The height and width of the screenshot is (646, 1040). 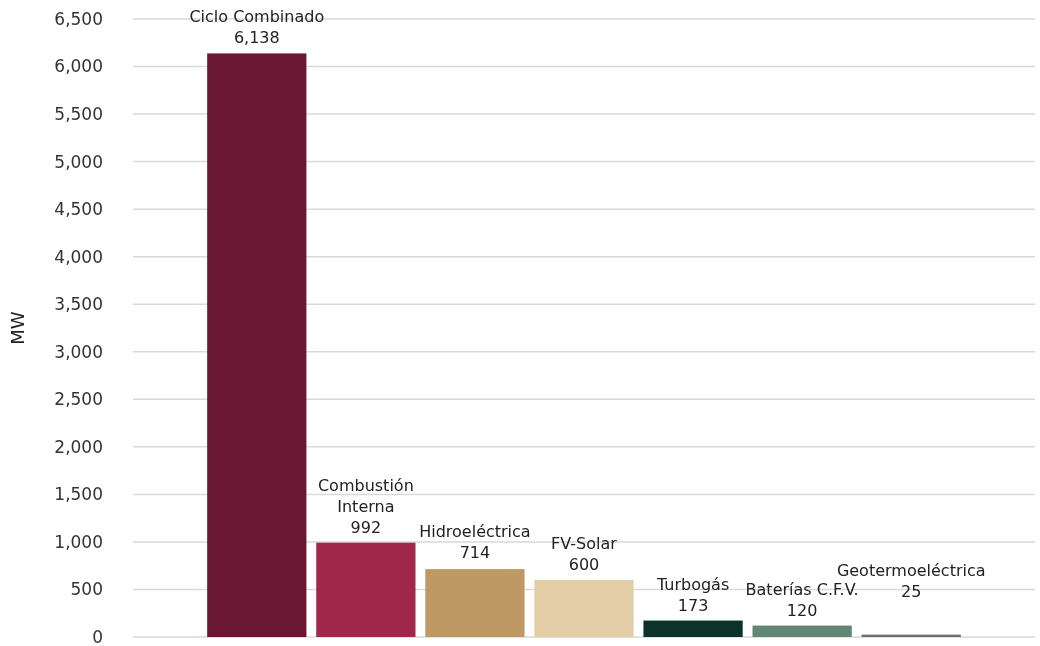 I want to click on x-tick-label: Baterías C.F.V., so click(x=802, y=589).